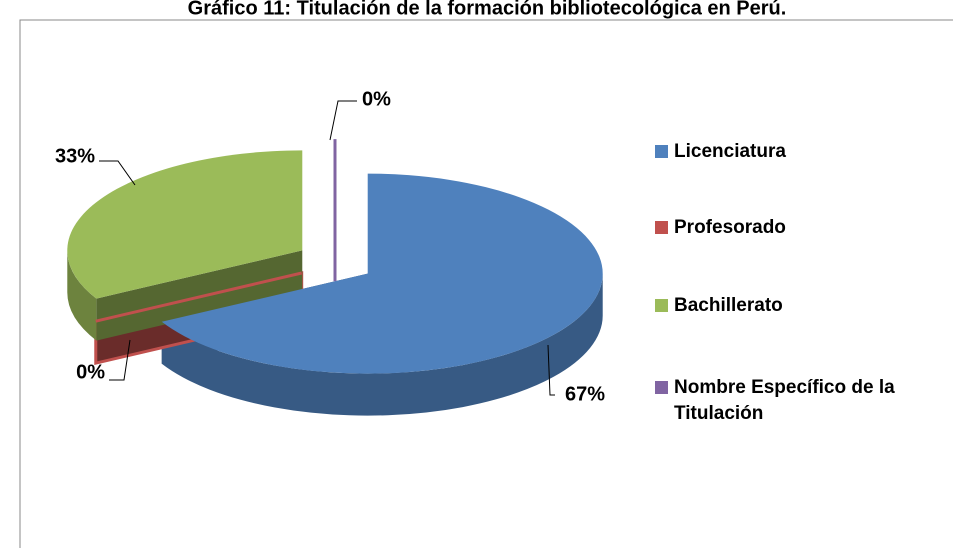 The image size is (953, 548). I want to click on legend-label: Bachillerato, so click(728, 305).